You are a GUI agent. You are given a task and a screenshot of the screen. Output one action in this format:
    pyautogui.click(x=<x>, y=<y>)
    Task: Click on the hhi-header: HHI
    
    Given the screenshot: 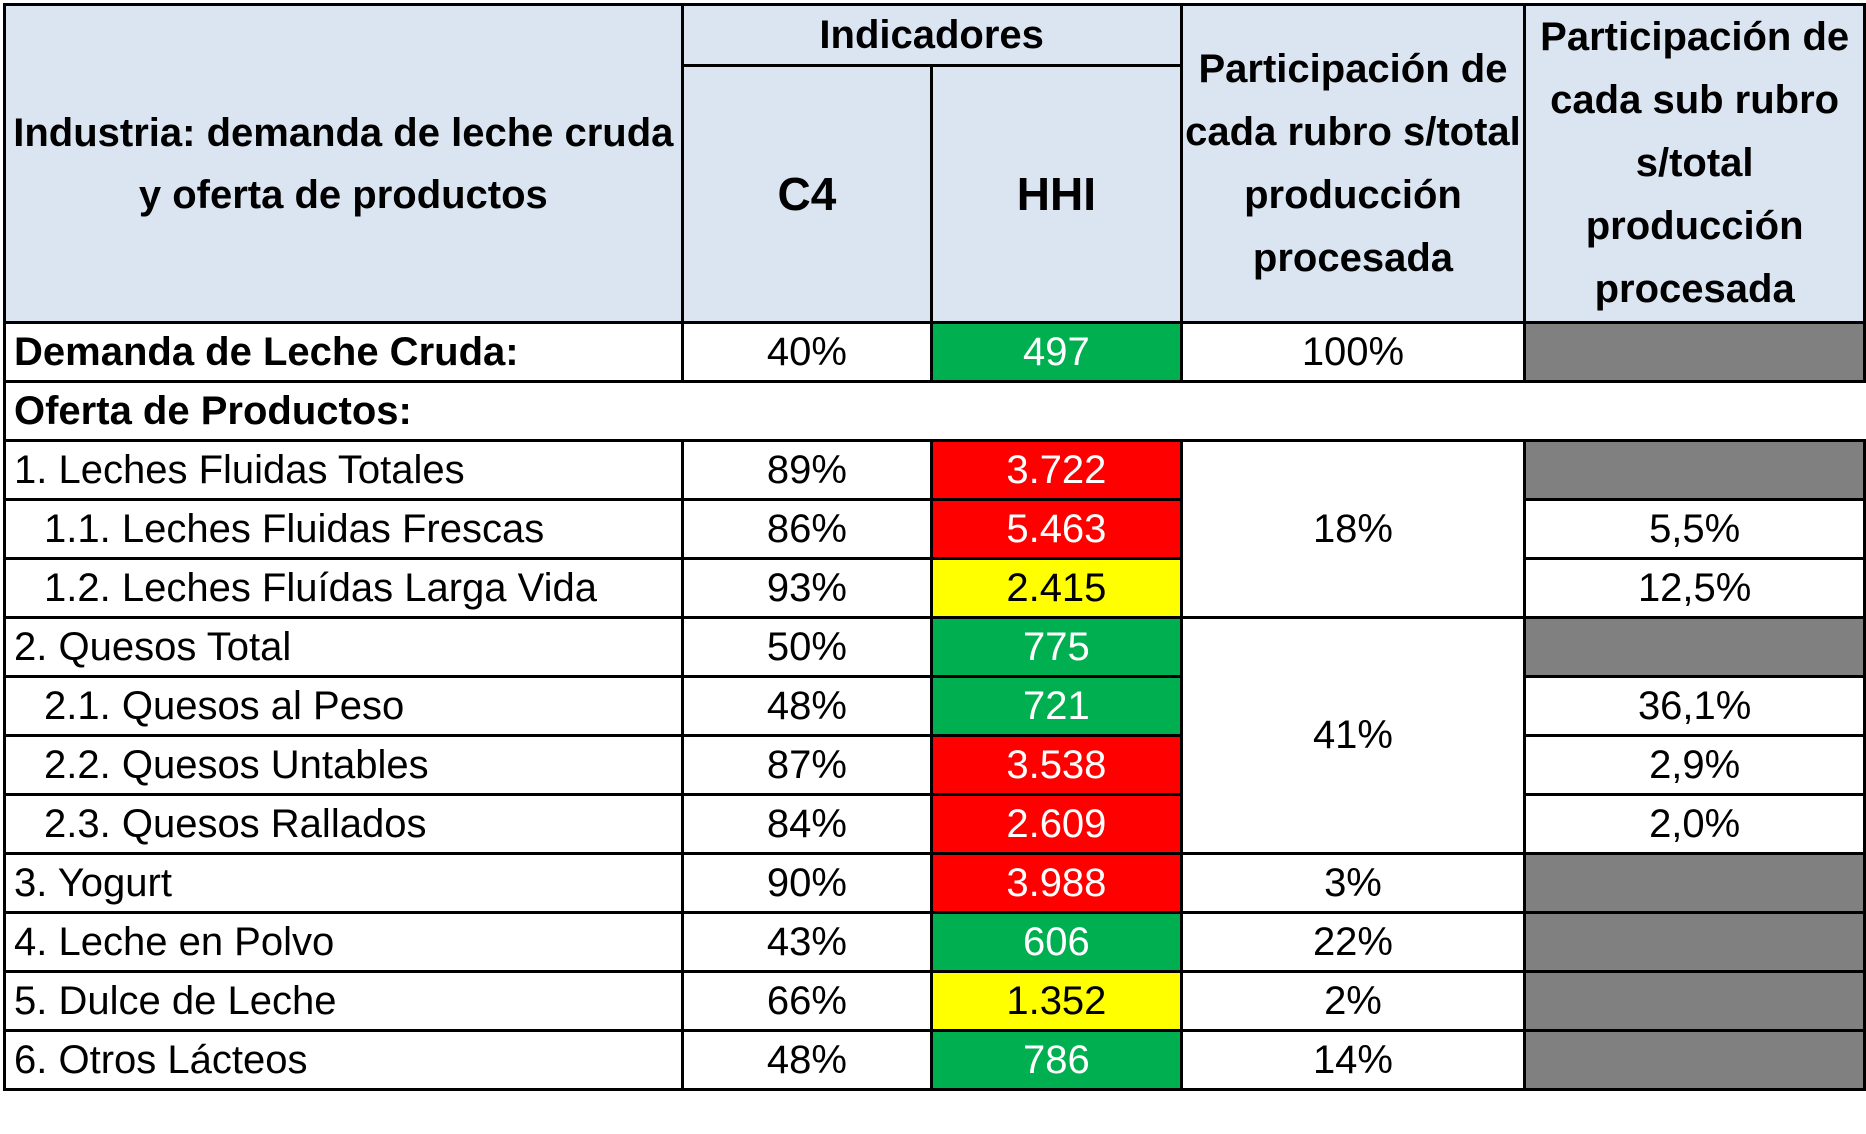 What is the action you would take?
    pyautogui.click(x=1056, y=194)
    